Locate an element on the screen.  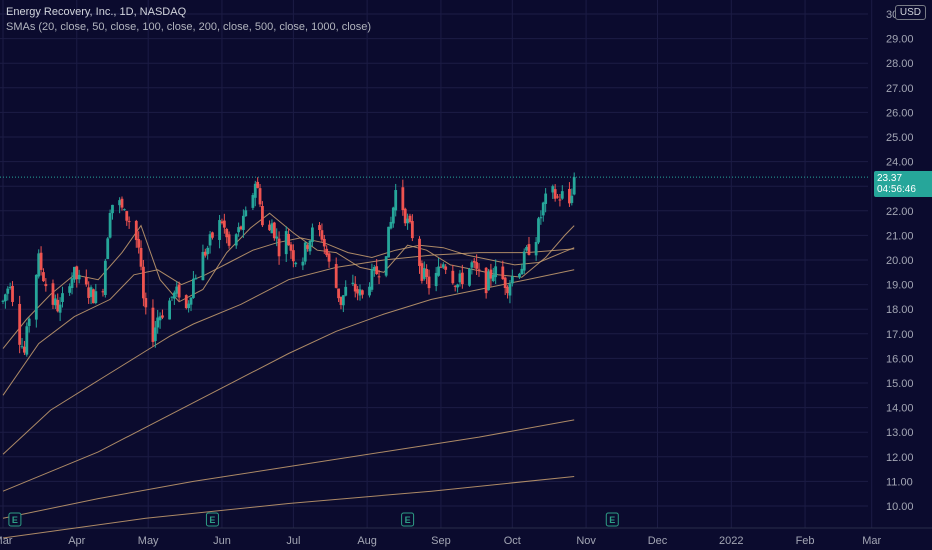
time-tick-label: Nov is located at coordinates (586, 541).